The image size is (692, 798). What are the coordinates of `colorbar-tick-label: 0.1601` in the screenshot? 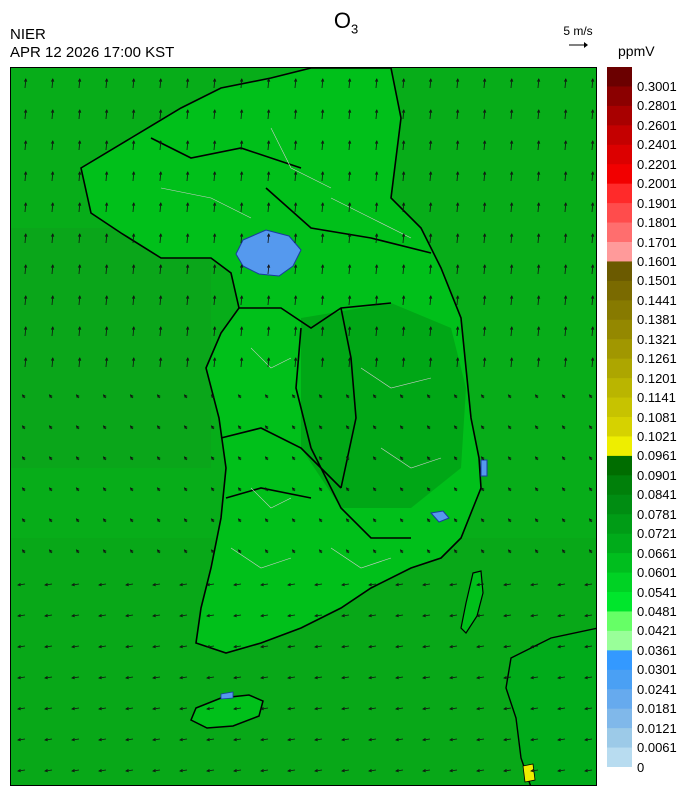 It's located at (657, 261).